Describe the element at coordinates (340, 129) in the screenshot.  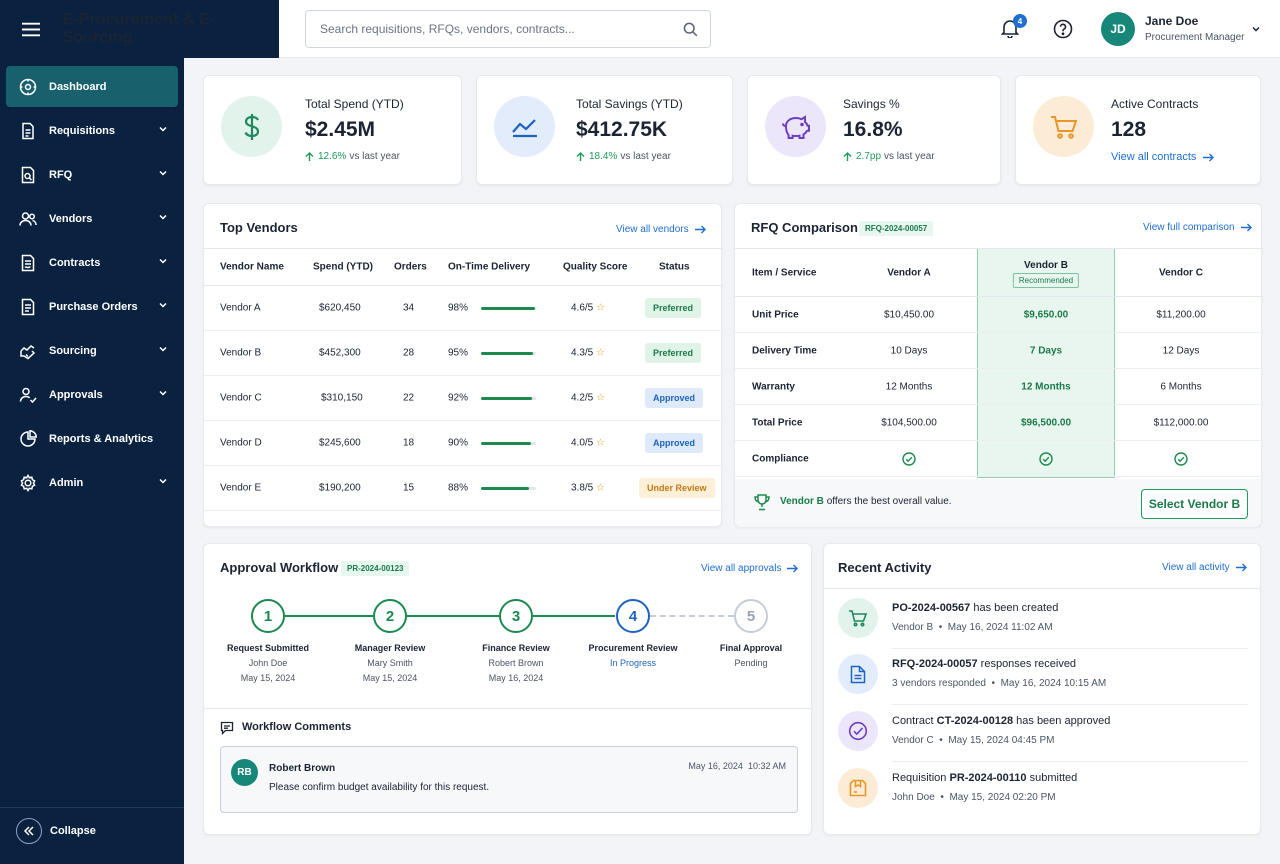
I see `kpi-value: $2.45M` at that location.